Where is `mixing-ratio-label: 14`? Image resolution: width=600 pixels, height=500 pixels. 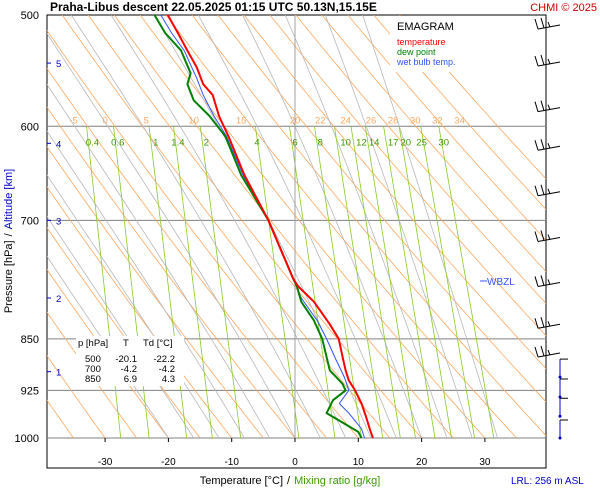
mixing-ratio-label: 14 is located at coordinates (374, 142).